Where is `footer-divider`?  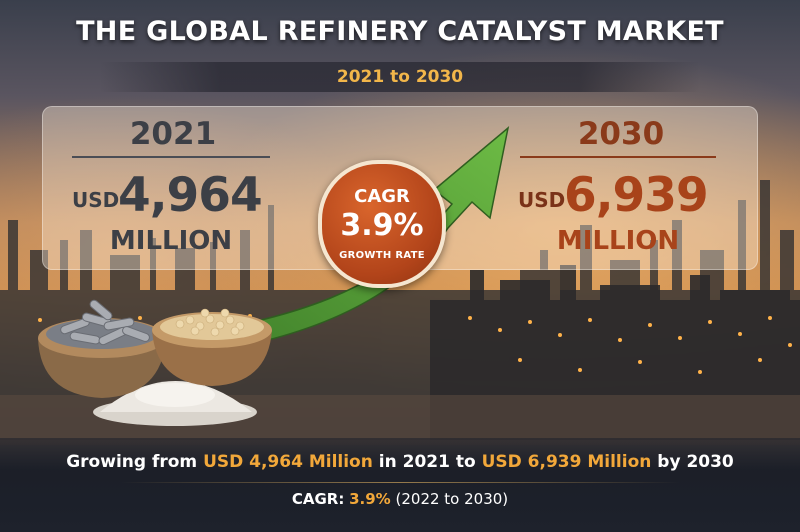
footer-divider is located at coordinates (400, 482).